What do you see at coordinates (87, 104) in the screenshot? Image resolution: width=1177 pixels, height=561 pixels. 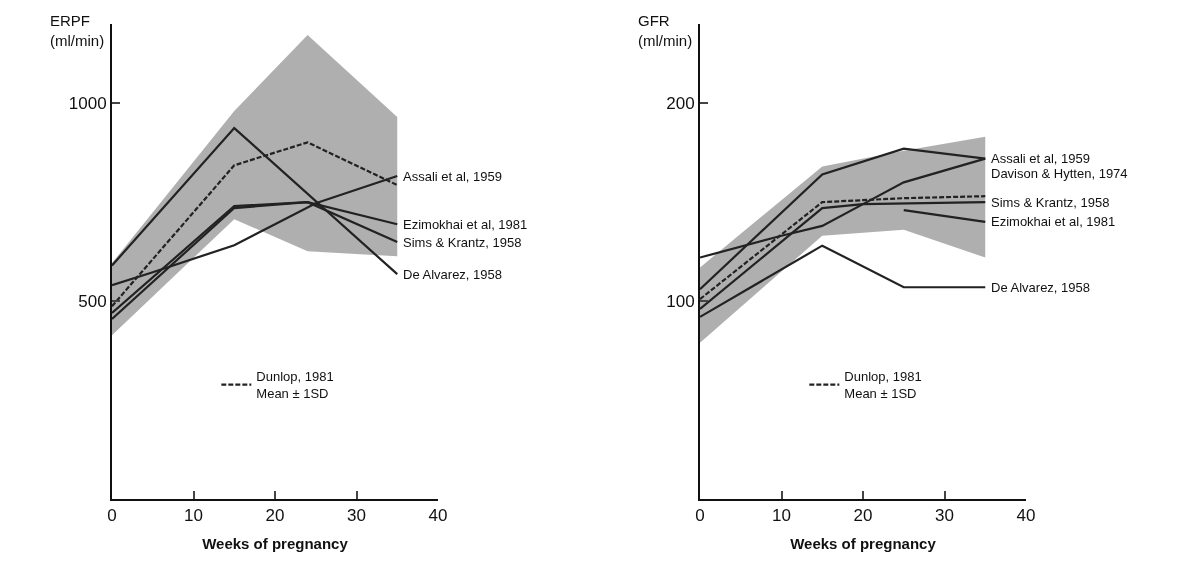 I see `y-tick-label: 1000` at bounding box center [87, 104].